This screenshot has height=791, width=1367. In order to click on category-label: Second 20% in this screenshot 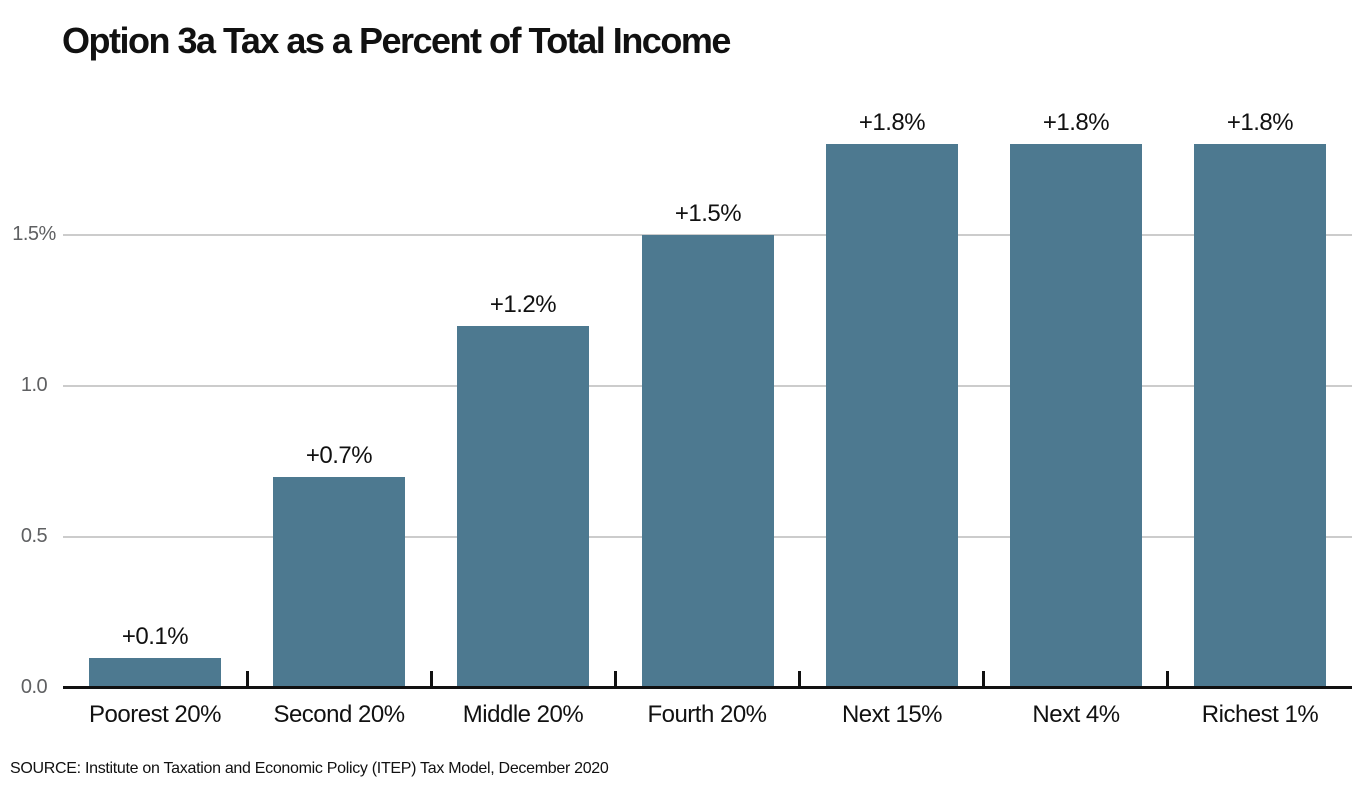, I will do `click(339, 714)`.